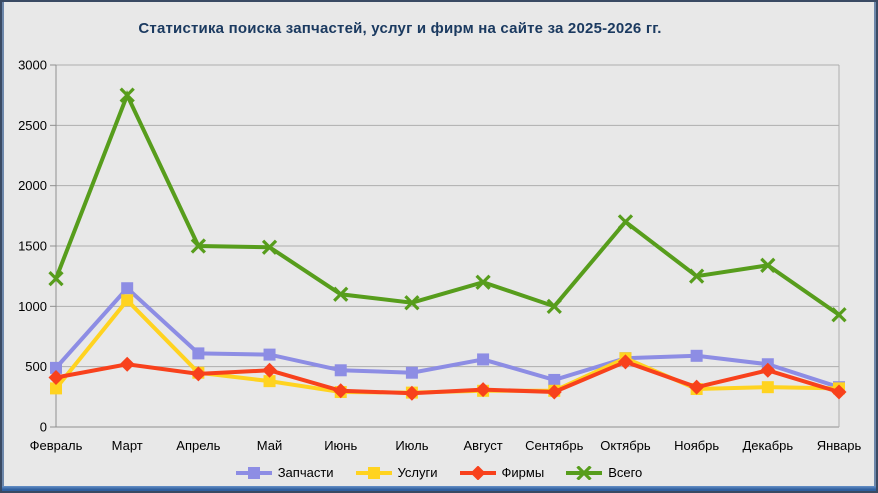  What do you see at coordinates (625, 472) in the screenshot?
I see `legend-label-vsego: Всего` at bounding box center [625, 472].